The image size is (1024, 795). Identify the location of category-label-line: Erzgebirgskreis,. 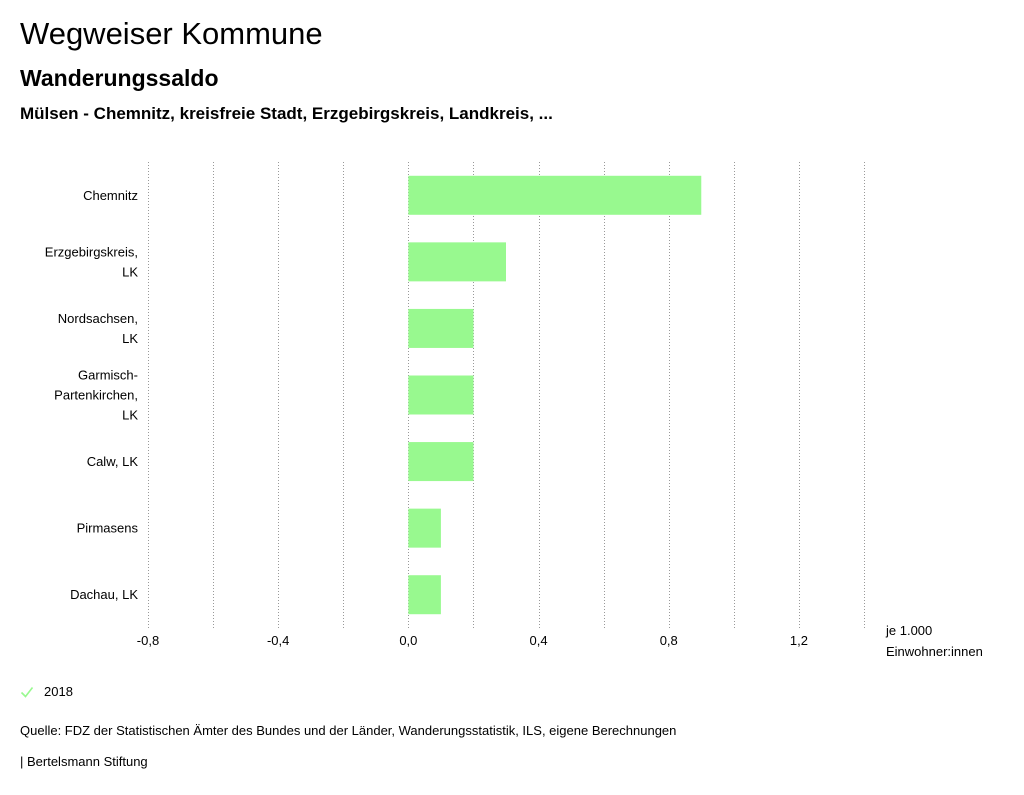
(91, 251).